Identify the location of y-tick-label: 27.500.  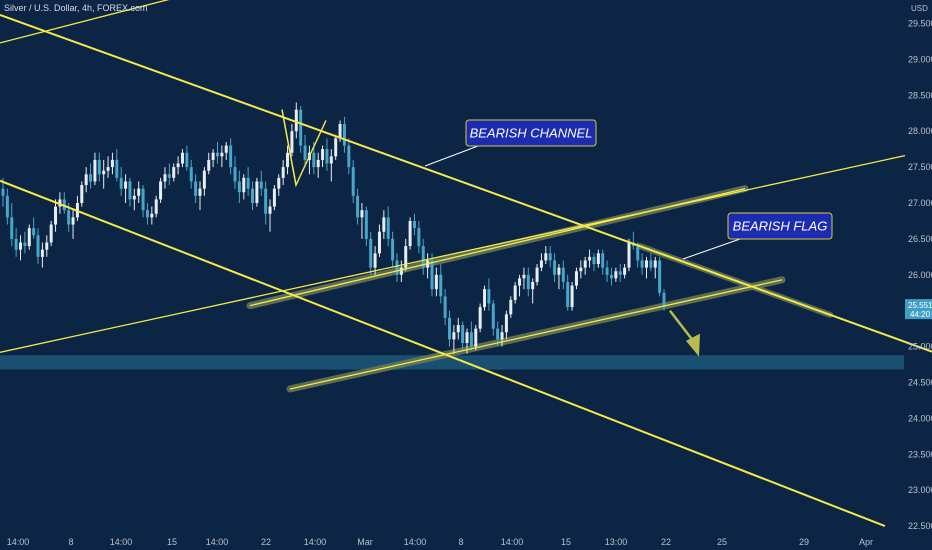
(920, 167).